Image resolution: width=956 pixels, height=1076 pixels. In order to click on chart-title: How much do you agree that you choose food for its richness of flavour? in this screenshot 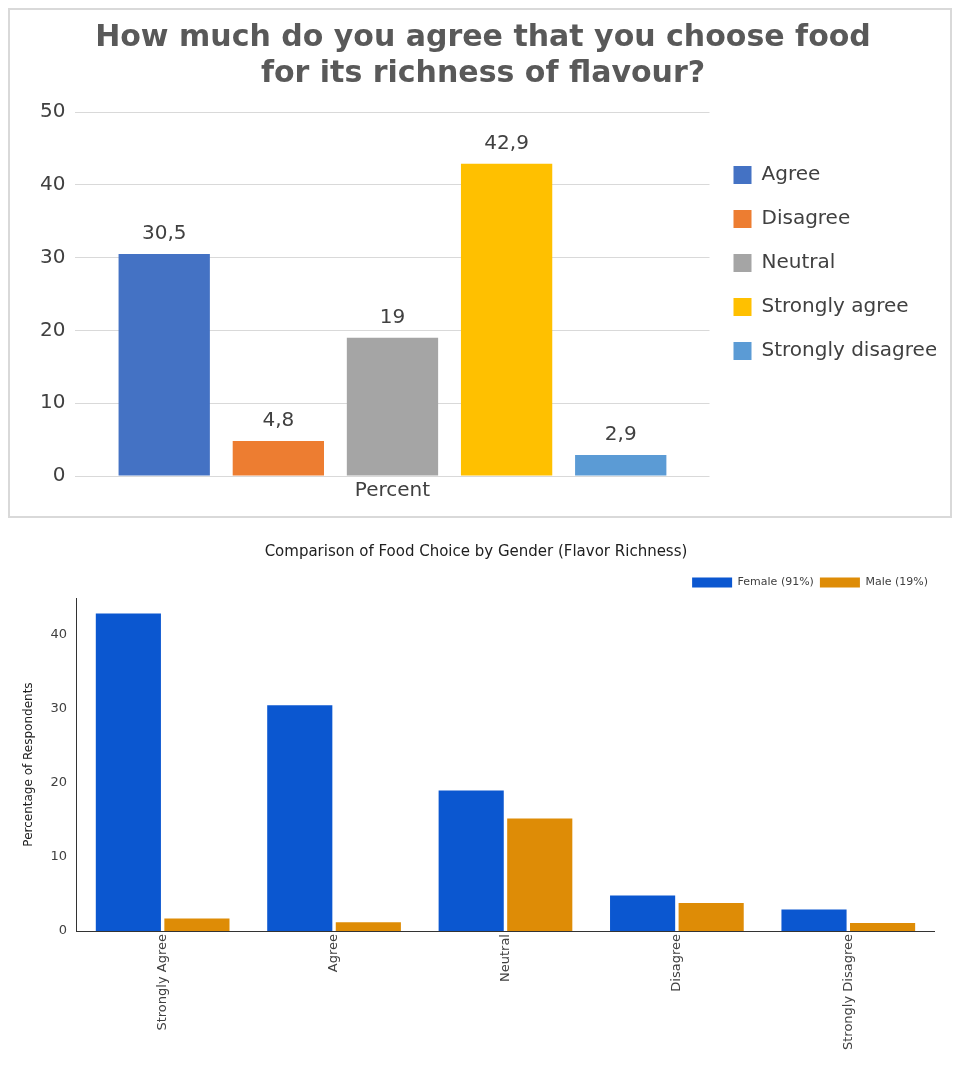, I will do `click(483, 53)`.